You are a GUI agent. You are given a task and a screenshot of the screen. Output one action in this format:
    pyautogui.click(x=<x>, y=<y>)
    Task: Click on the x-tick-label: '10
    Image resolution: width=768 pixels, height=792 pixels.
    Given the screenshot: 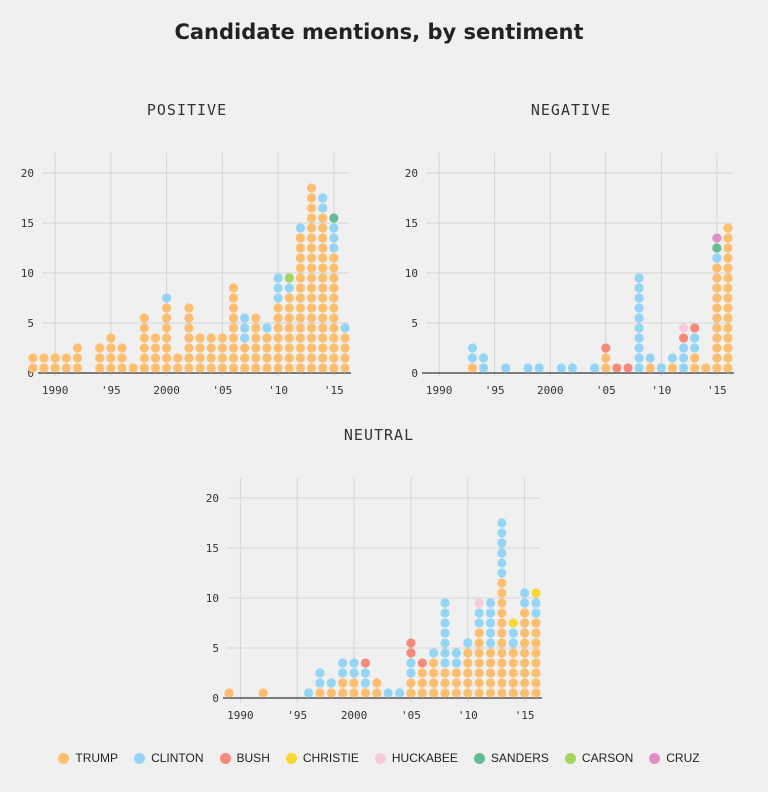 What is the action you would take?
    pyautogui.click(x=661, y=390)
    